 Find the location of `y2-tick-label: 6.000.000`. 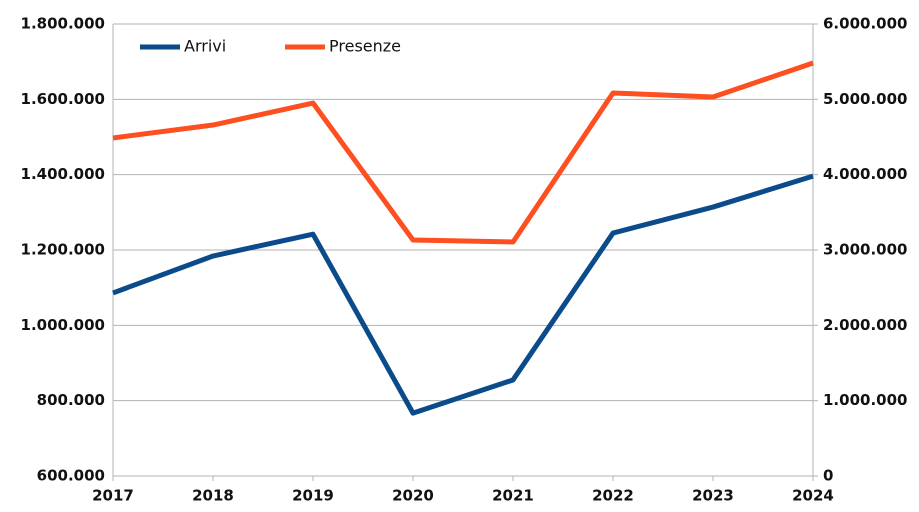

y2-tick-label: 6.000.000 is located at coordinates (865, 24).